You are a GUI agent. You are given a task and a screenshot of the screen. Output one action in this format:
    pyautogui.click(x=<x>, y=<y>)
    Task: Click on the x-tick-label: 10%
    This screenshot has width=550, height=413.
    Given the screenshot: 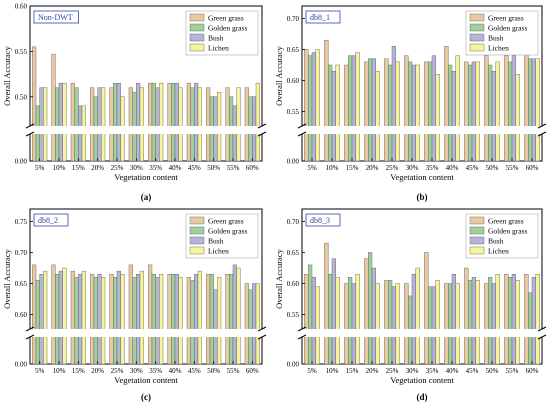 What is the action you would take?
    pyautogui.click(x=332, y=371)
    